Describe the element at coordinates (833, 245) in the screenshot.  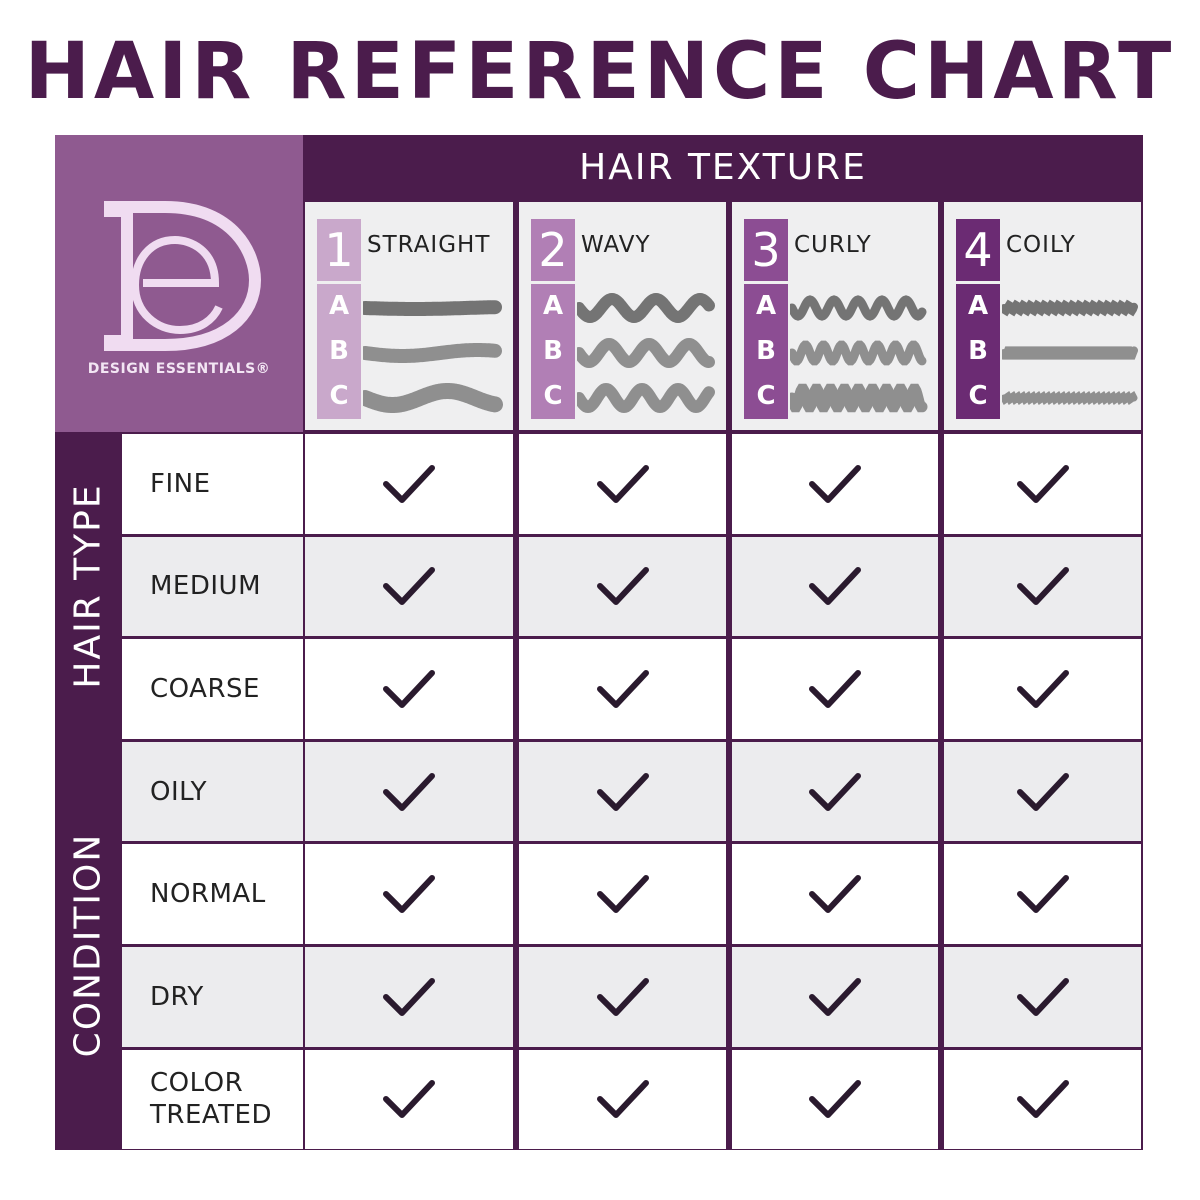
I see `texture-label: CURLY` at that location.